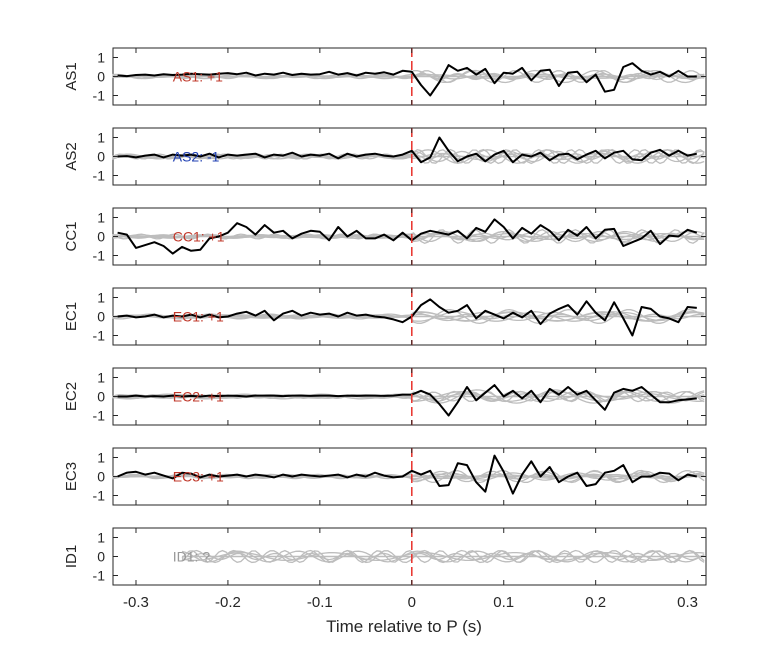 This screenshot has width=782, height=657. I want to click on panel-ec2: -1 0 1 EC2 EC2: +1, so click(385, 396).